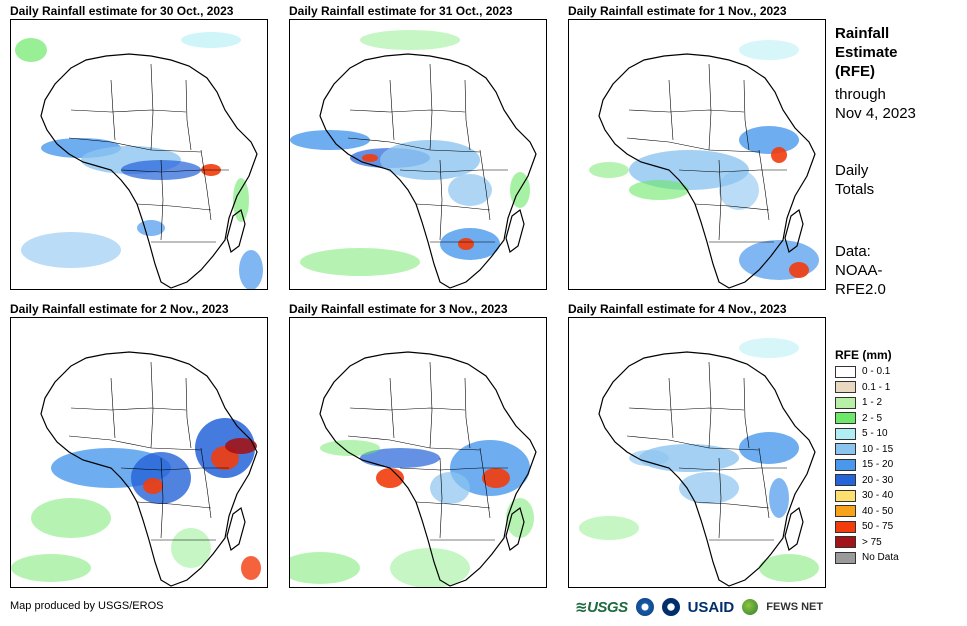 The width and height of the screenshot is (967, 626). I want to click on legend-item: 1 - 2, so click(867, 403).